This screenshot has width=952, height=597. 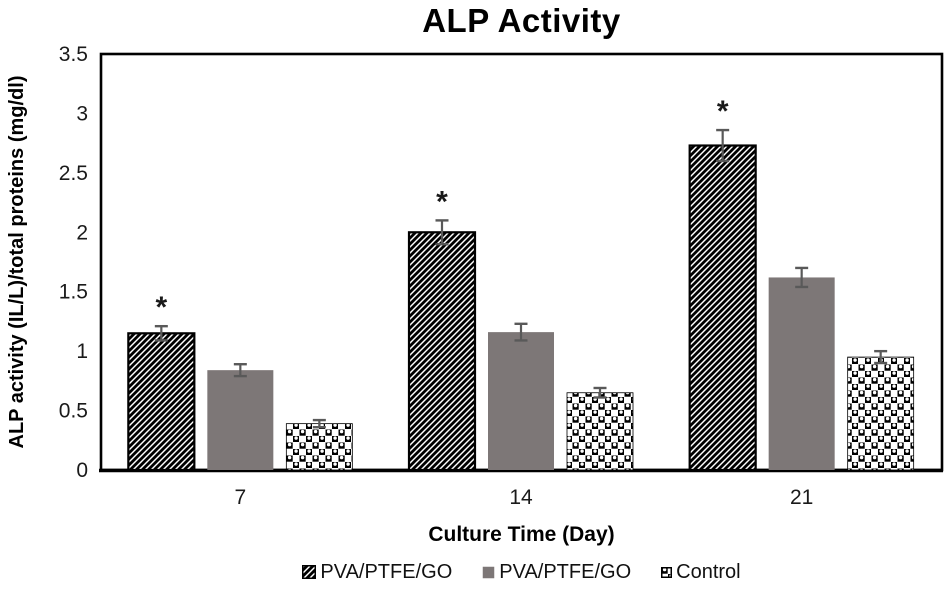 I want to click on y-tick-label: 1.5, so click(x=73, y=292).